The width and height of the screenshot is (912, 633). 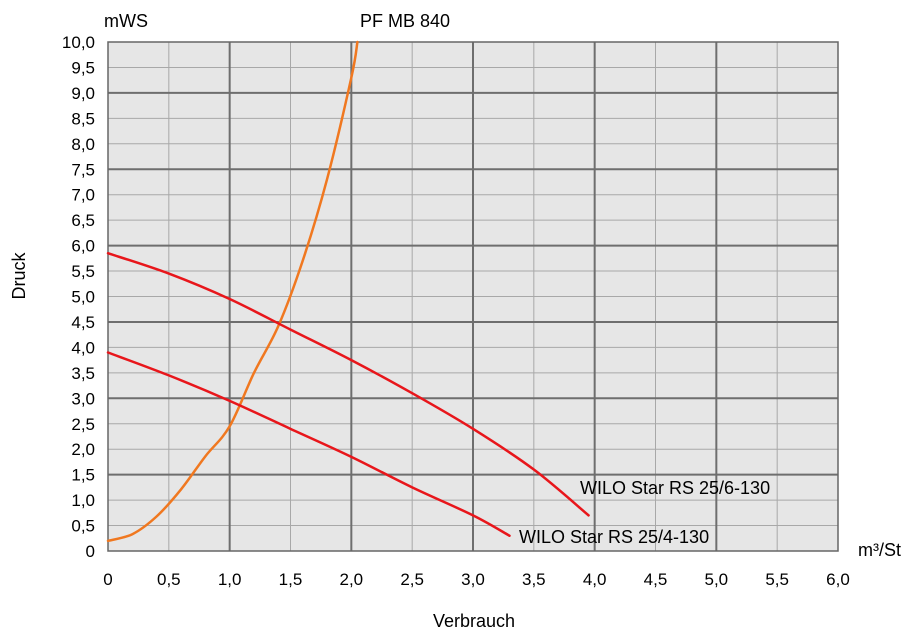 I want to click on y-tick-label: 10,0, so click(x=78, y=42).